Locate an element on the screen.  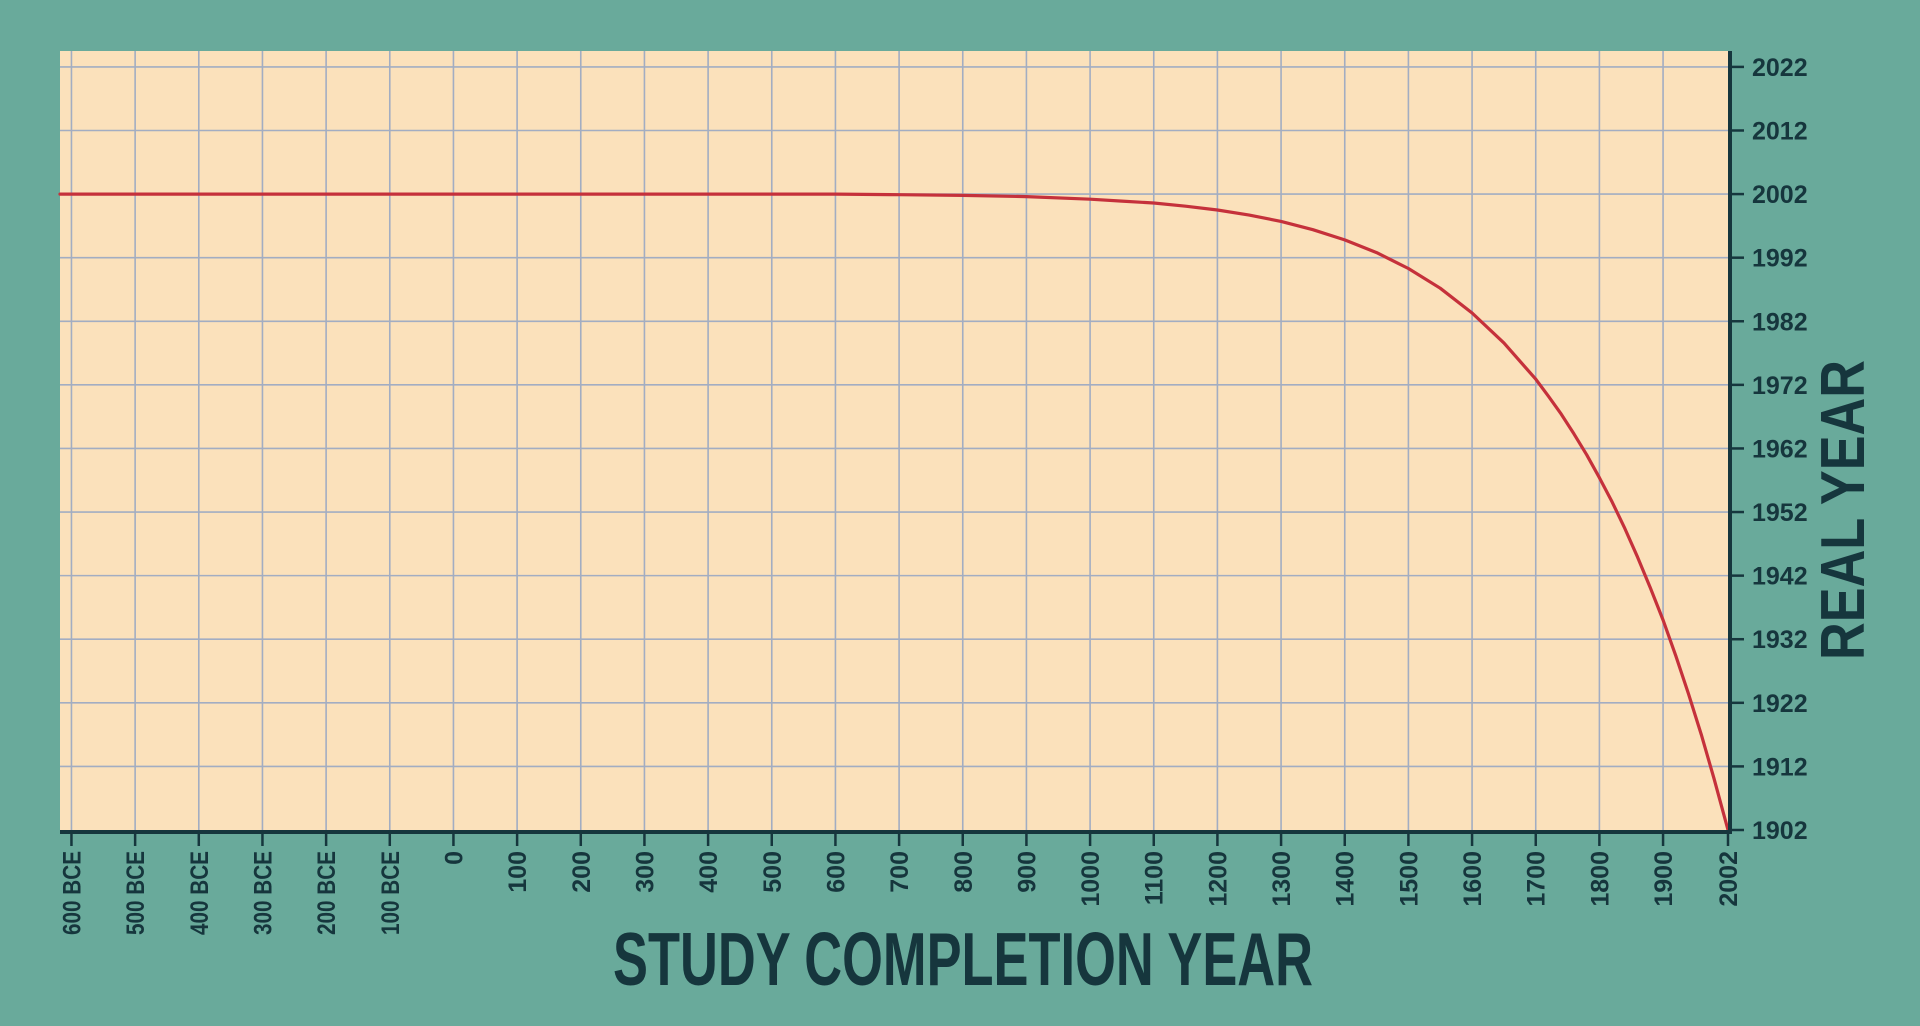
x-tick-label: 1900 is located at coordinates (1664, 879).